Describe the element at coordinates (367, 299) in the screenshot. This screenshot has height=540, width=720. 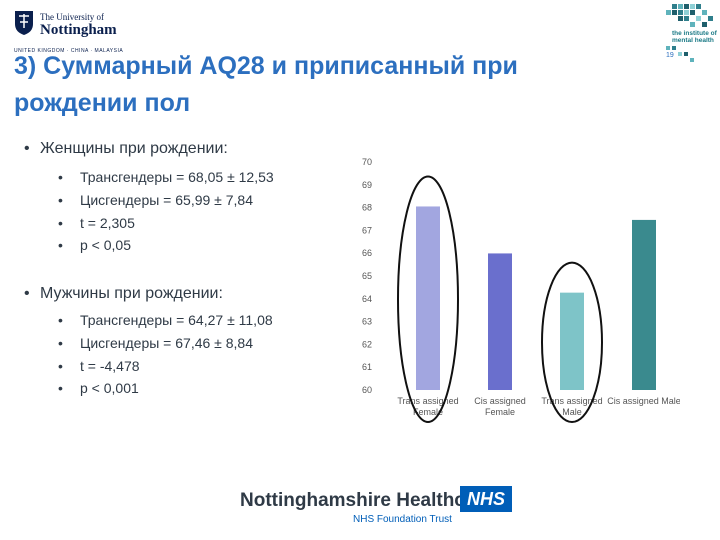
I see `y-tick-label: 64` at that location.